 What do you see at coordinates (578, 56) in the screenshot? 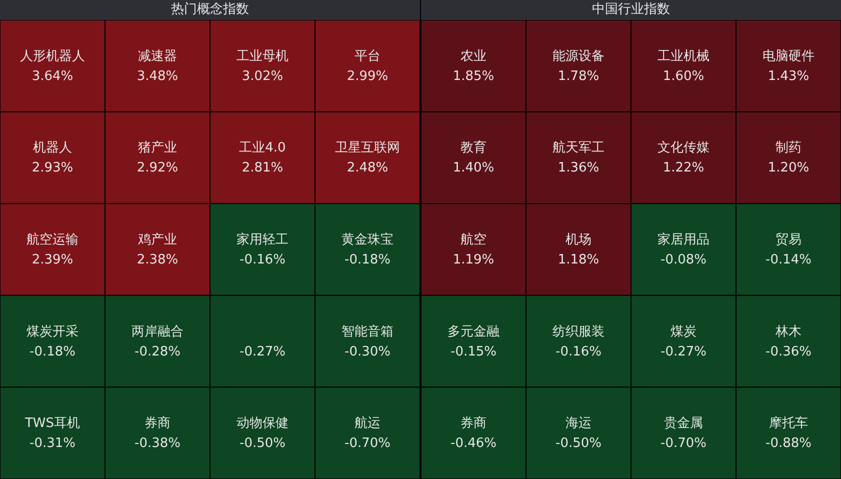
I see `category-label: 能源设备` at bounding box center [578, 56].